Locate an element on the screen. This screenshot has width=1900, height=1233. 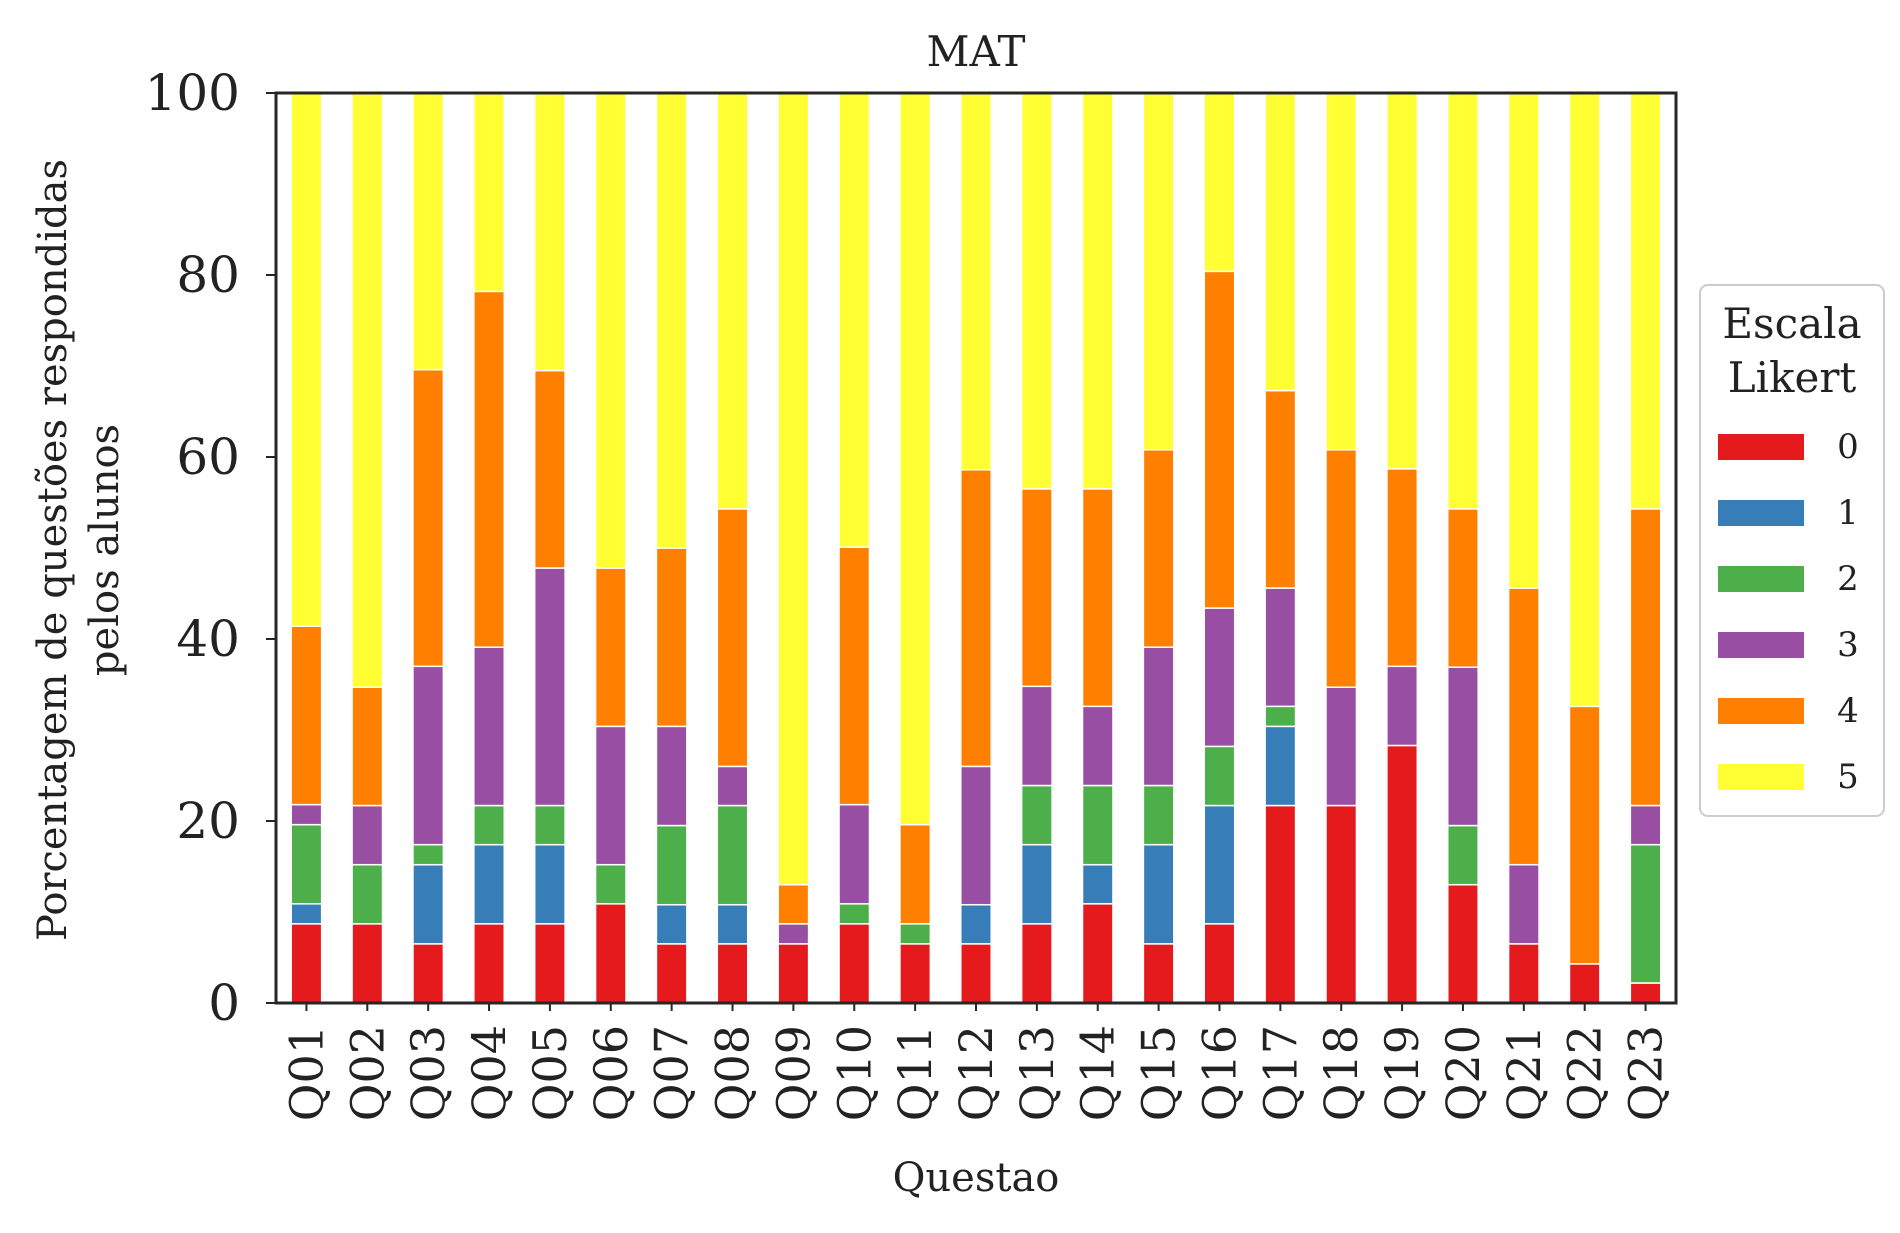
y-tick-label: 100 is located at coordinates (192, 93).